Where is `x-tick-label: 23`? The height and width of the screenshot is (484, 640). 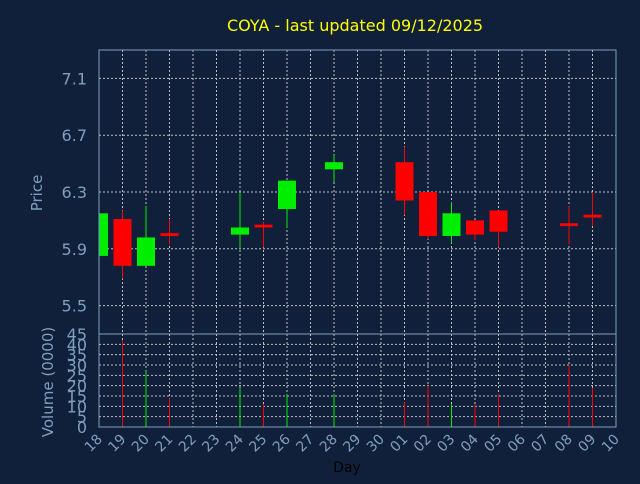 x-tick-label: 23 is located at coordinates (211, 444).